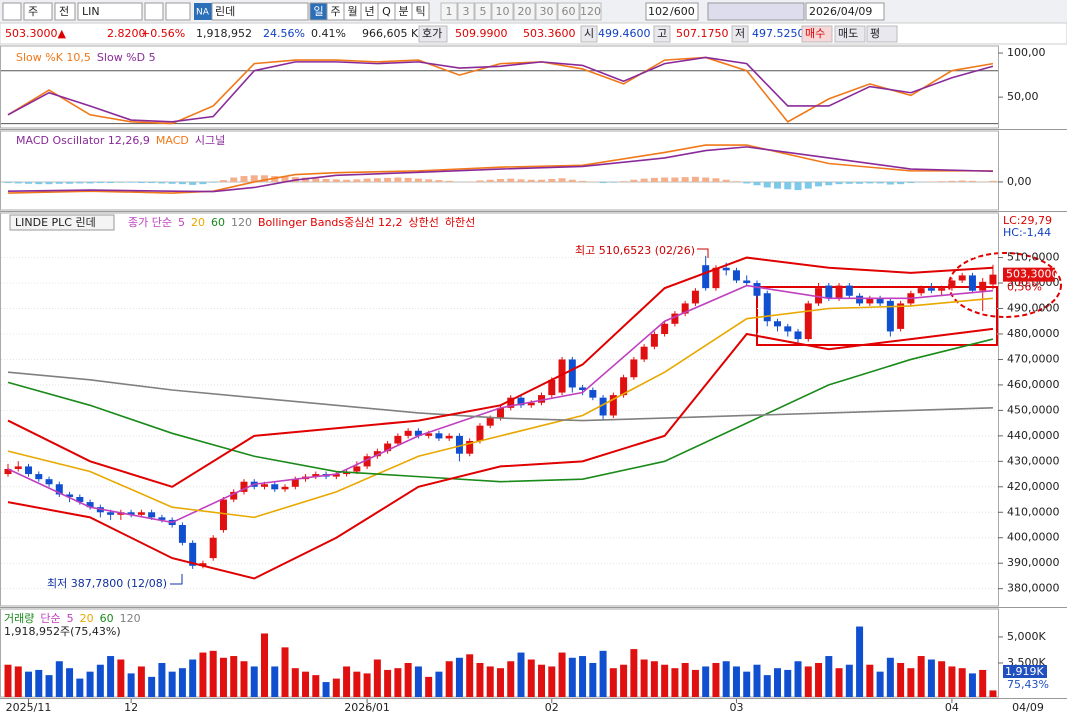 This screenshot has width=1067, height=718. Describe the element at coordinates (702, 33) in the screenshot. I see `info-value: 507.1750` at that location.